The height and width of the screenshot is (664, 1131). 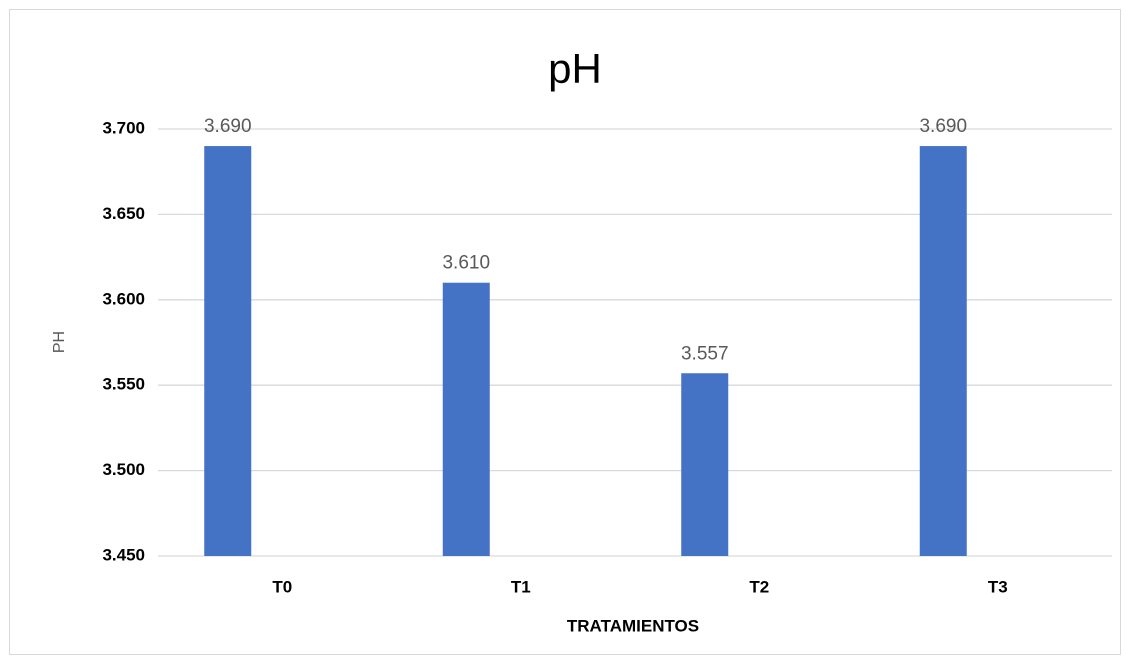 What do you see at coordinates (59, 342) in the screenshot?
I see `y-axis-title: PH` at bounding box center [59, 342].